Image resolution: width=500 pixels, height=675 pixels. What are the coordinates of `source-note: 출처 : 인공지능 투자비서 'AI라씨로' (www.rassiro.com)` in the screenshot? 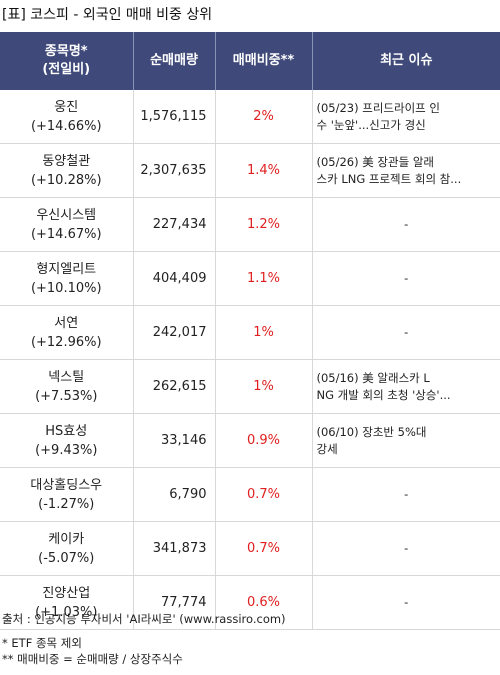 It's located at (144, 619).